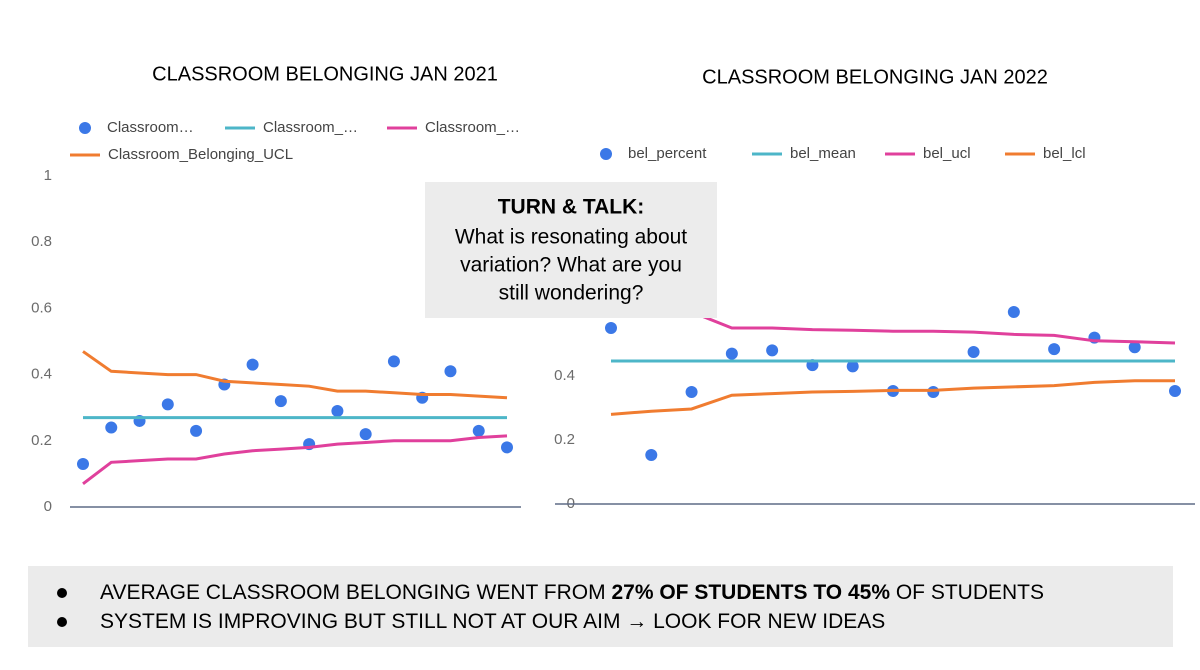  I want to click on chart-title: CLASSROOM BELONGING JAN 2021, so click(325, 74).